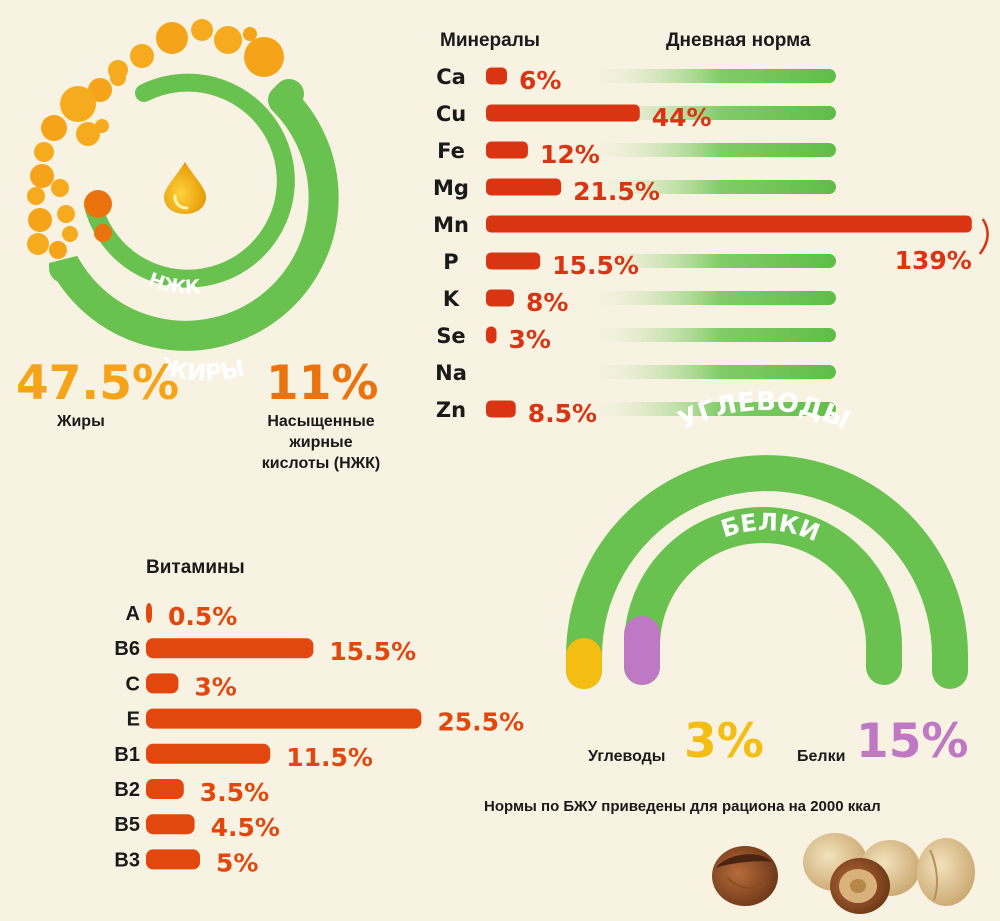  Describe the element at coordinates (529, 339) in the screenshot. I see `mineral-value-label: 3%` at that location.